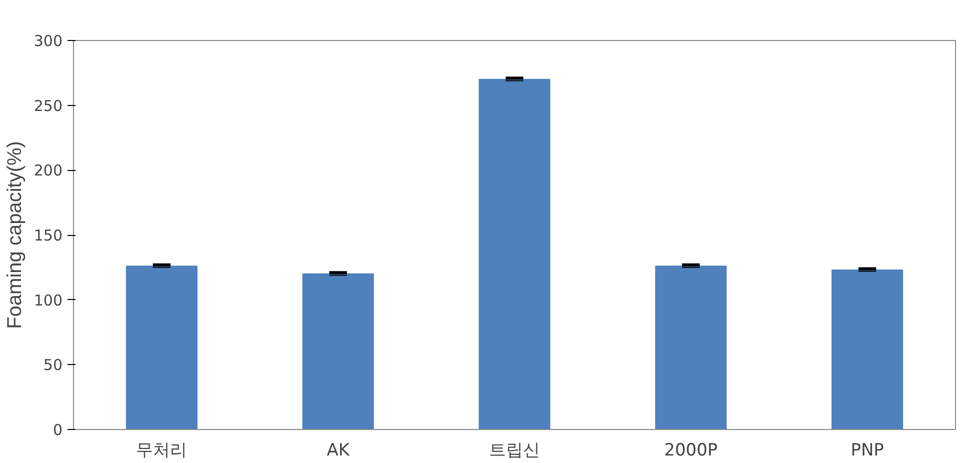 The height and width of the screenshot is (463, 965). Describe the element at coordinates (48, 300) in the screenshot. I see `y-tick-label: 100` at that location.